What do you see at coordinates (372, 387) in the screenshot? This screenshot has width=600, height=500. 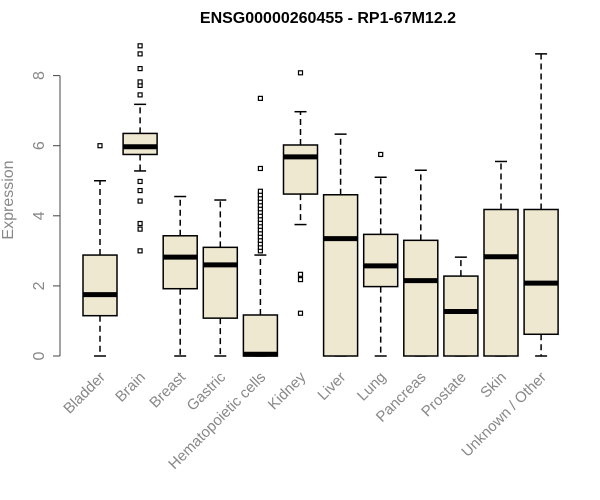 I see `x-tick-label: Lung` at bounding box center [372, 387].